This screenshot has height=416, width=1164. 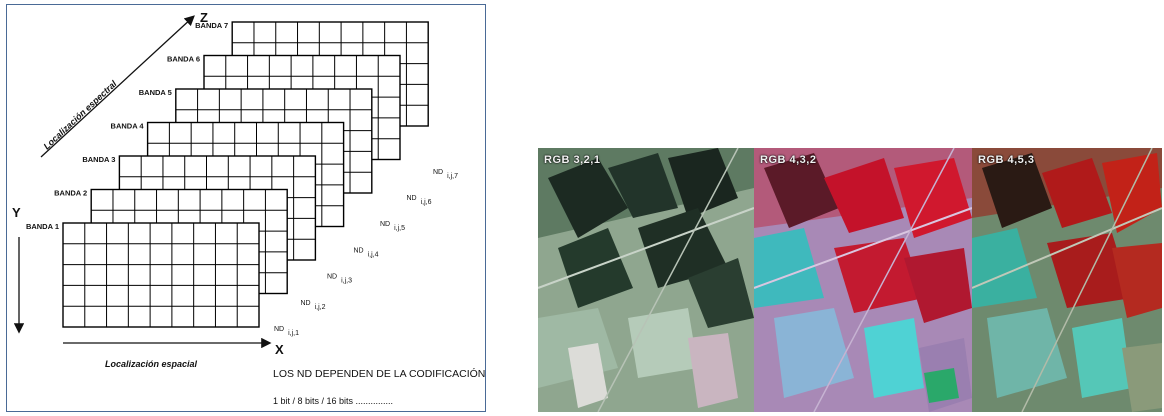 What do you see at coordinates (204, 17) in the screenshot?
I see `z-axis-label: Z` at bounding box center [204, 17].